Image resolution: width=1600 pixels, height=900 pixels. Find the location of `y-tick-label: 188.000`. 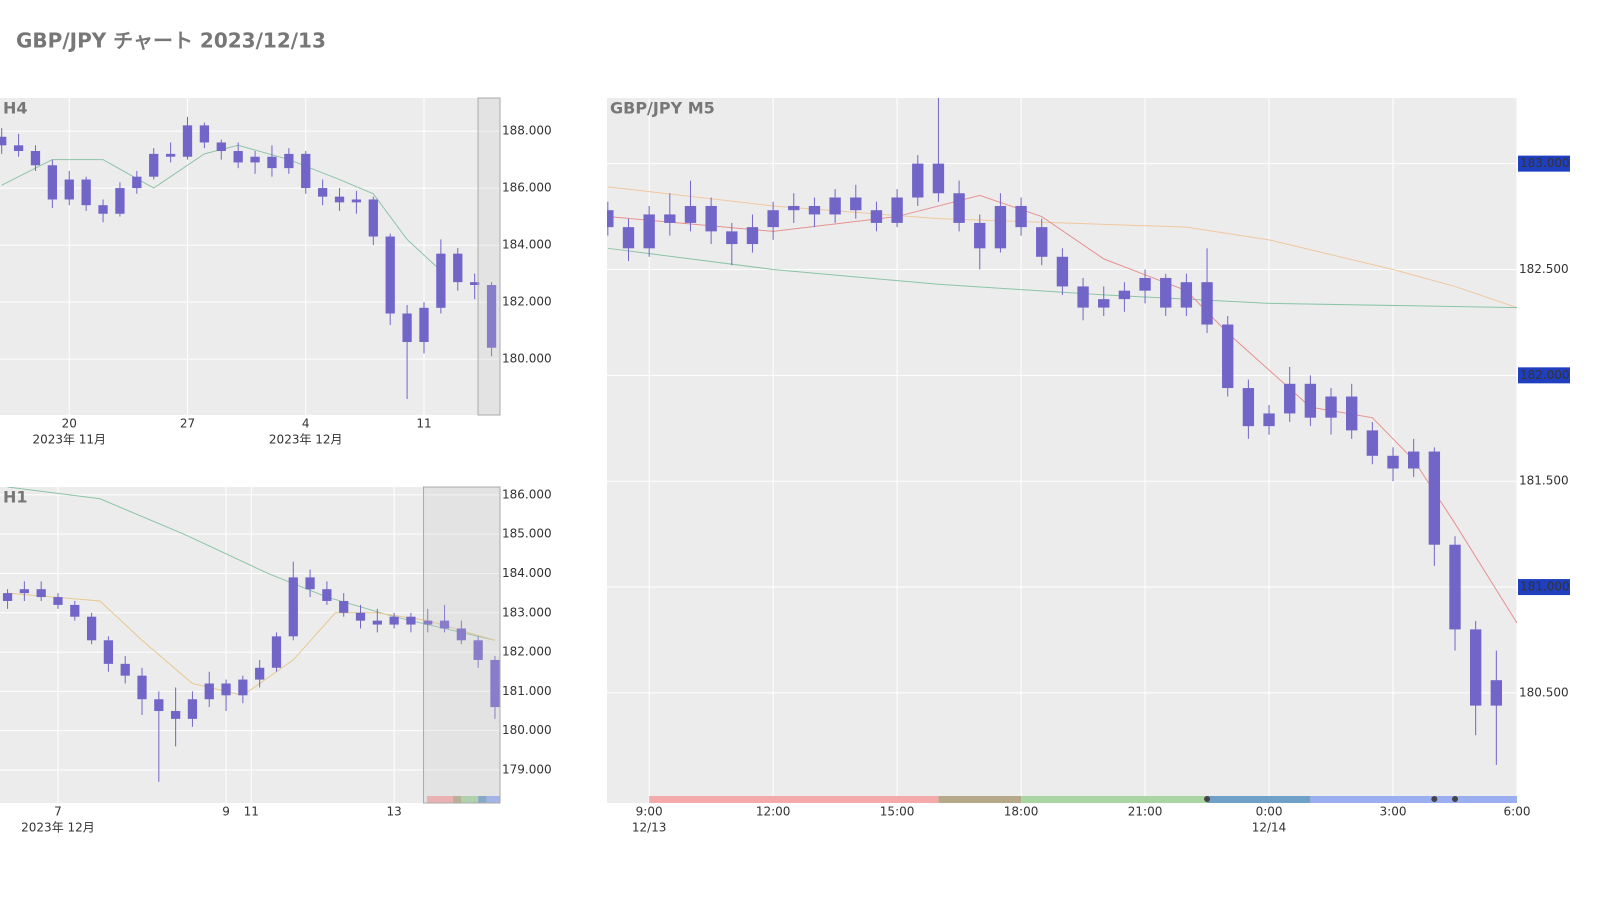

y-tick-label: 188.000 is located at coordinates (527, 131).